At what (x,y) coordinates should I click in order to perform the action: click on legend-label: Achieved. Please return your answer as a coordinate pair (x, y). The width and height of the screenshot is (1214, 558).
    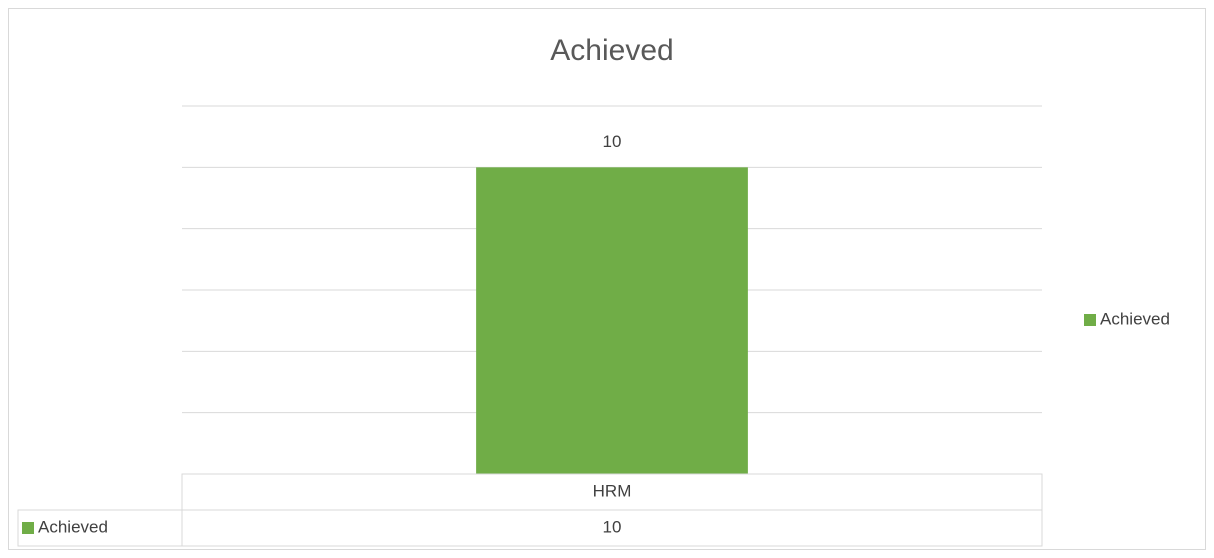
    Looking at the image, I should click on (1135, 318).